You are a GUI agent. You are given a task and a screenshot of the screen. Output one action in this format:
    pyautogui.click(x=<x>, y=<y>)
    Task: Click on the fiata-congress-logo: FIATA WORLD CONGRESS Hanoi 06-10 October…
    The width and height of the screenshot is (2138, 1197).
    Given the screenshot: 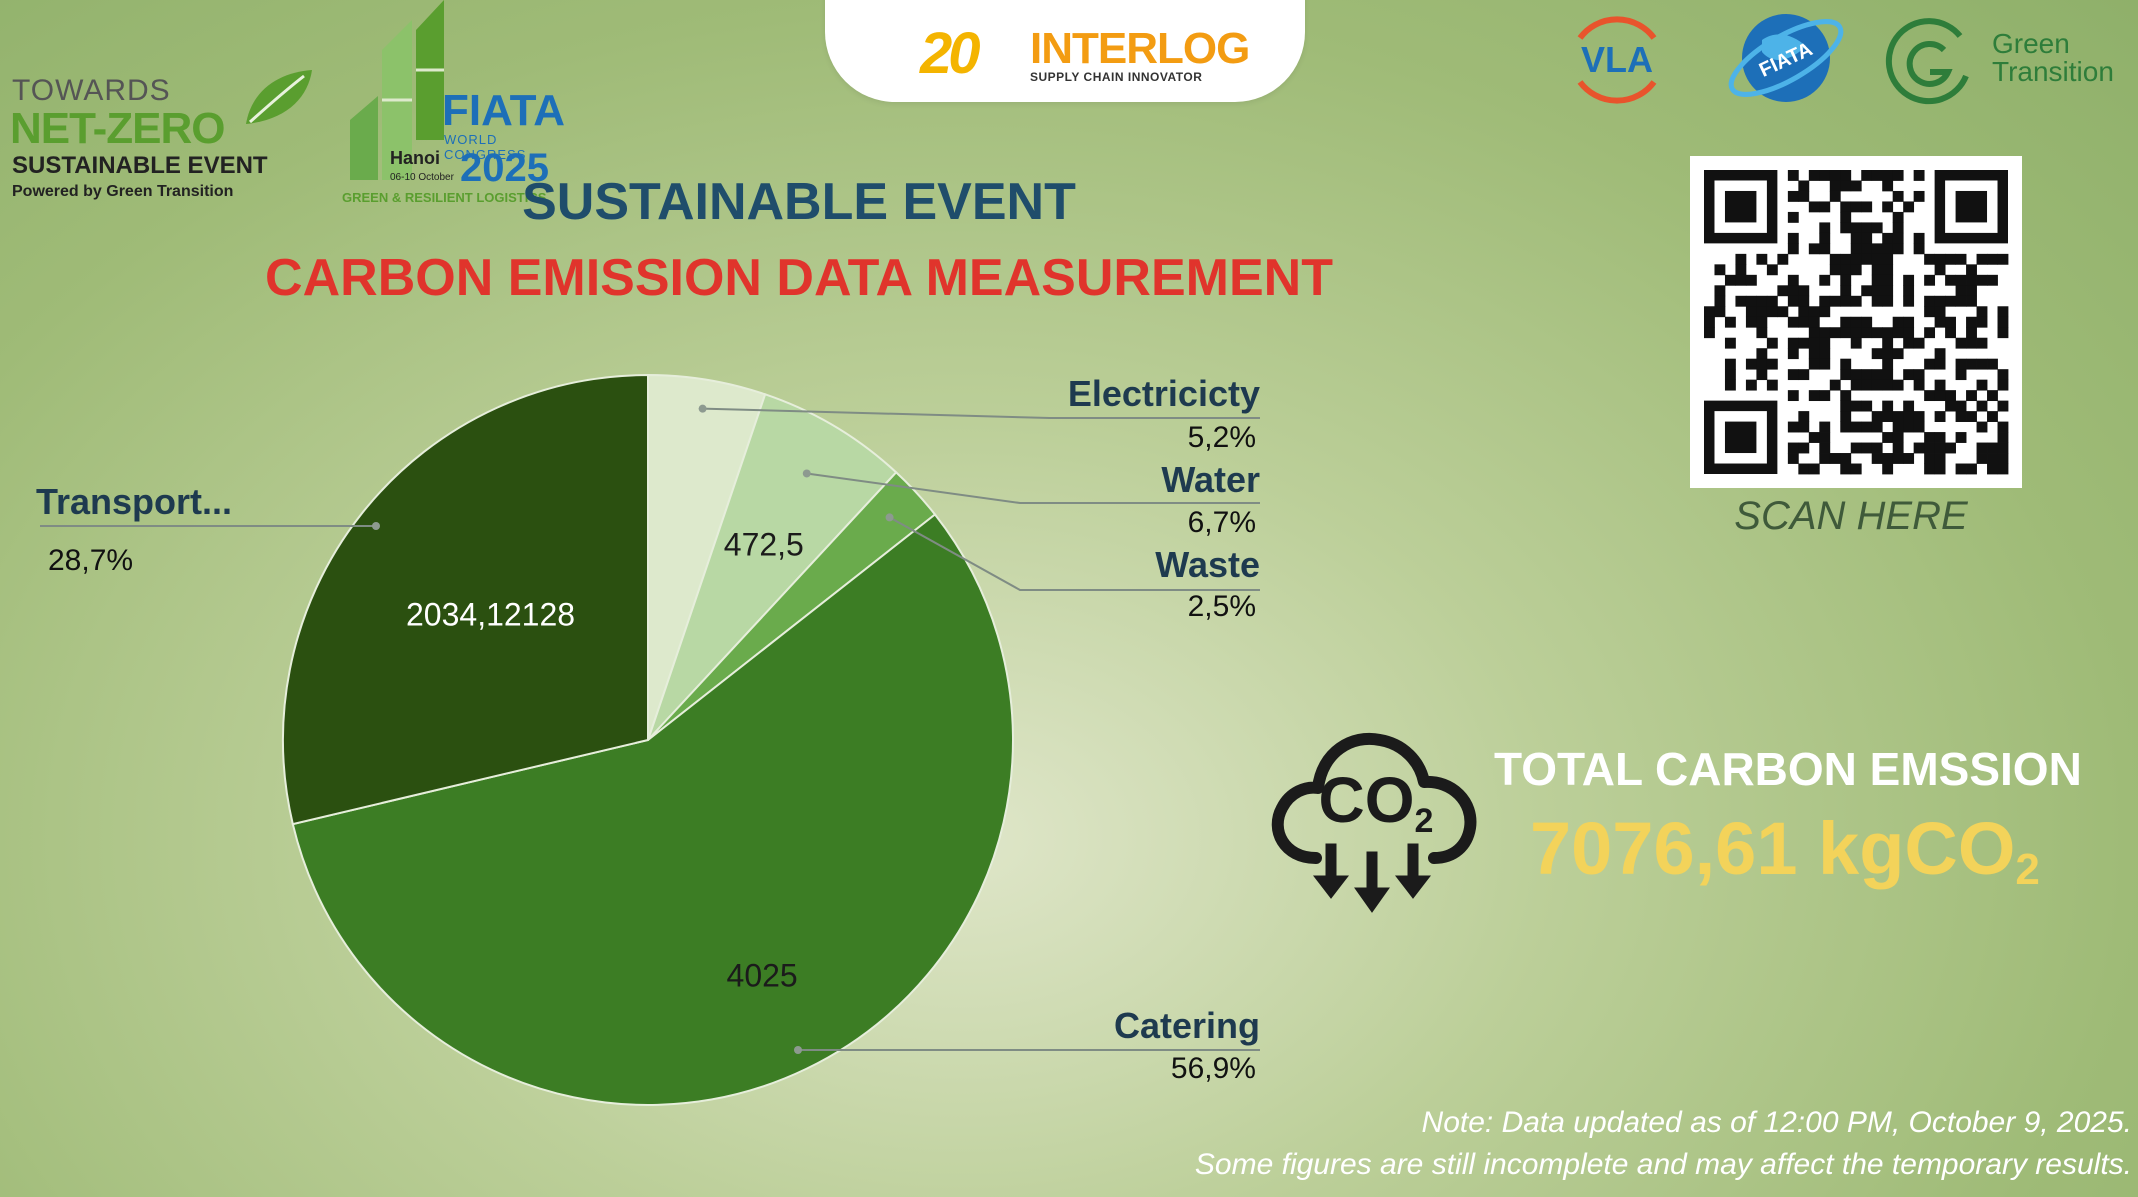 What is the action you would take?
    pyautogui.click(x=462, y=105)
    